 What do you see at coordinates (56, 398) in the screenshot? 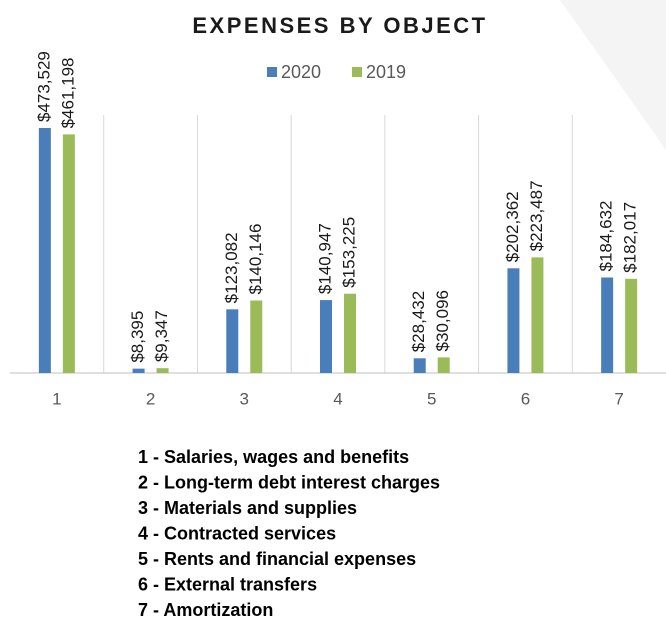
I see `x-tick-label: 1` at bounding box center [56, 398].